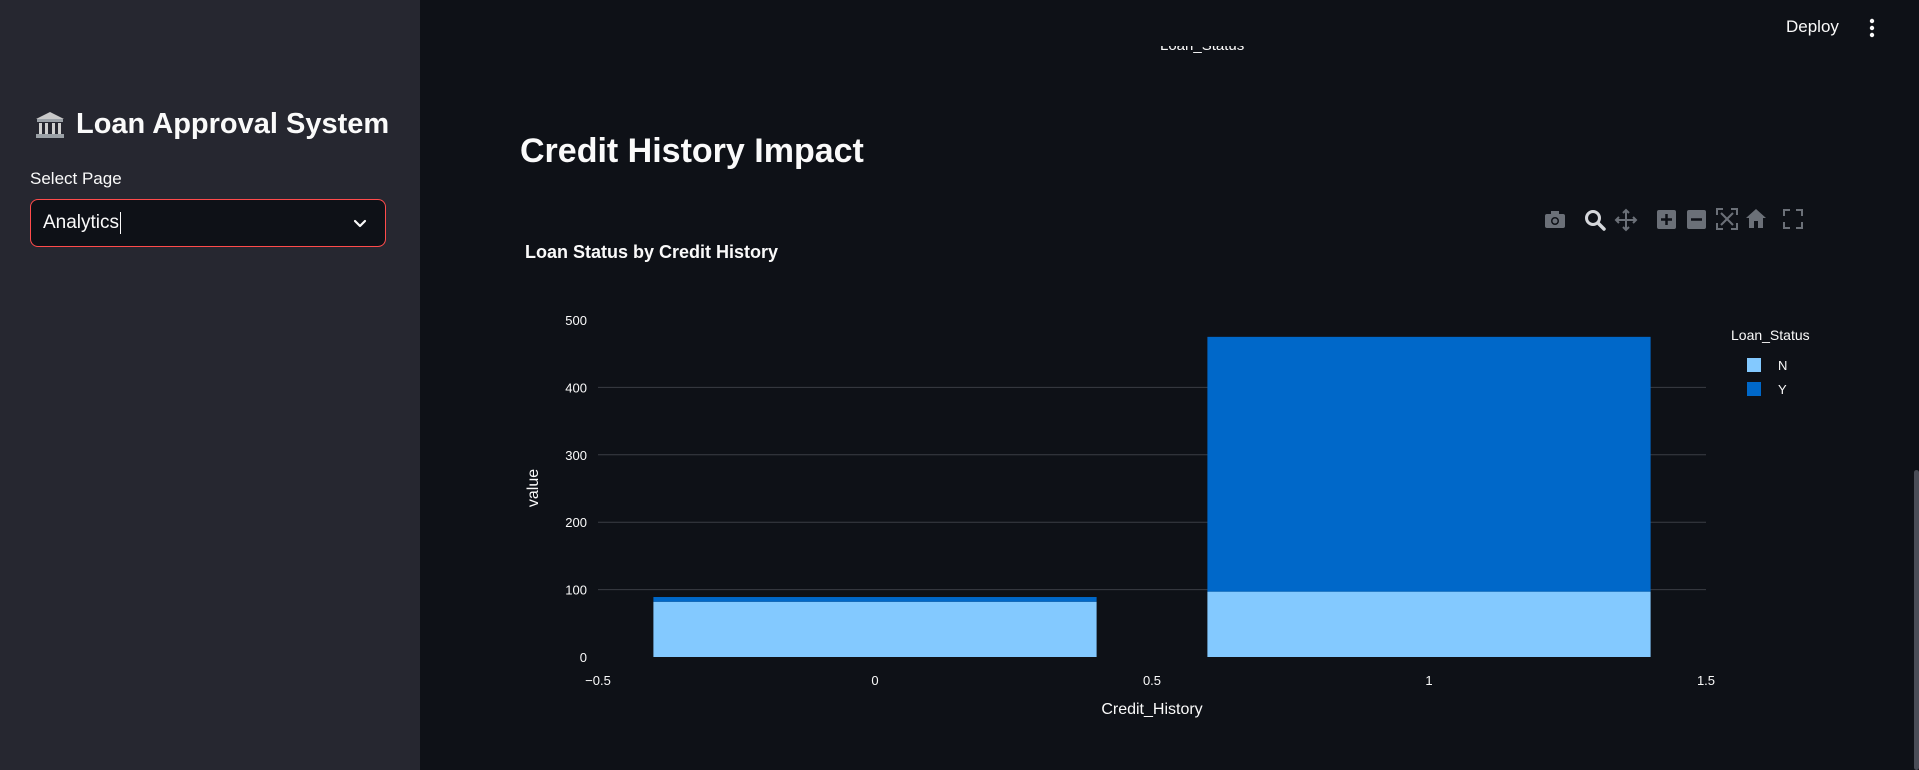 The height and width of the screenshot is (770, 1919). I want to click on zoom-in-icon, so click(1666, 219).